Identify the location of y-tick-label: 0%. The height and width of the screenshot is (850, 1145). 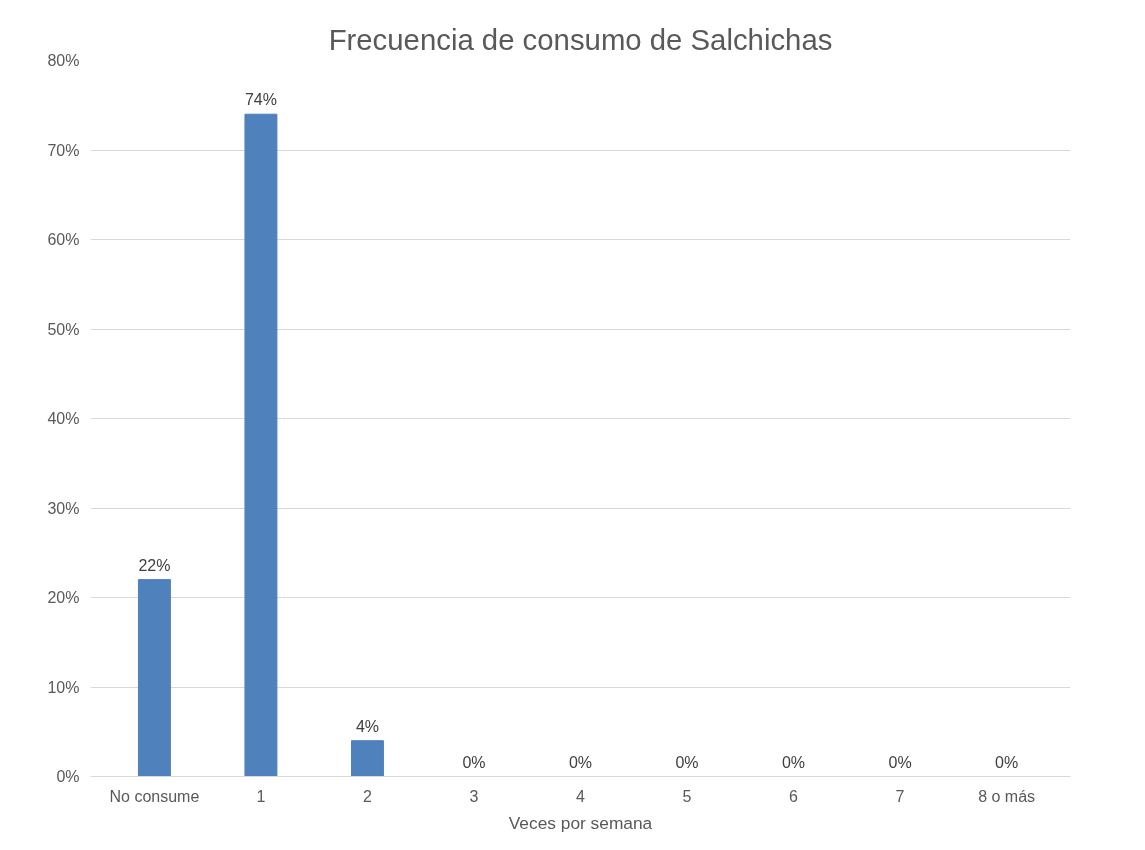
(68, 776).